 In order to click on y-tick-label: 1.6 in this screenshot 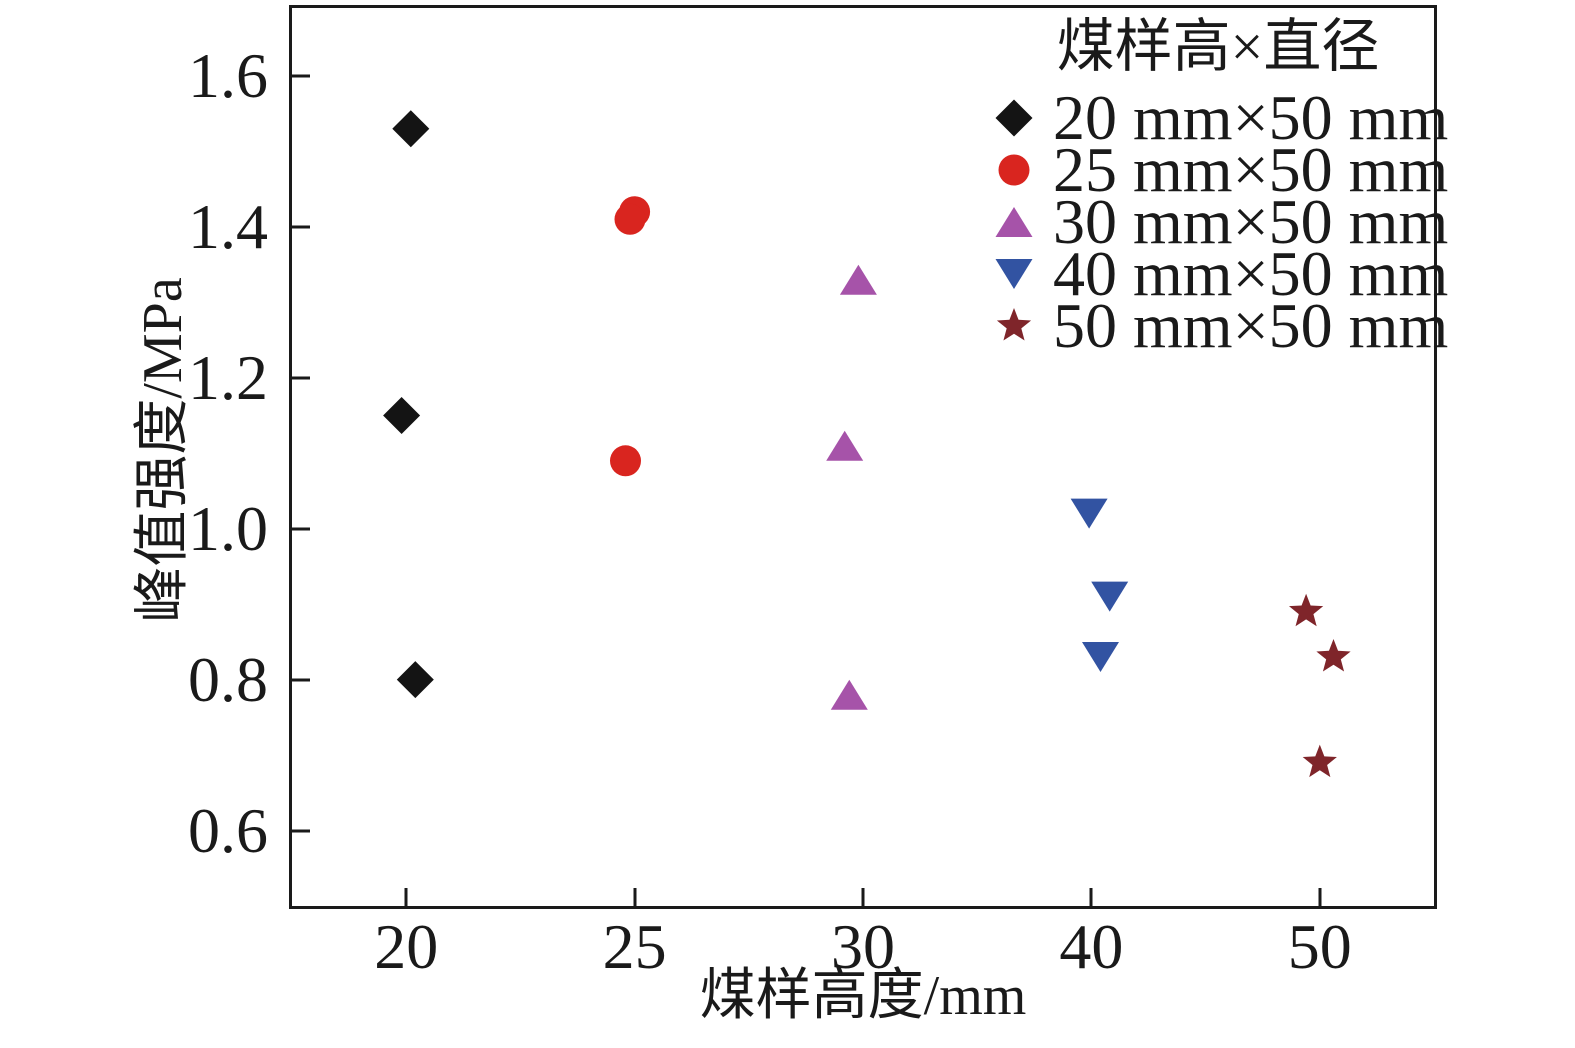, I will do `click(228, 75)`.